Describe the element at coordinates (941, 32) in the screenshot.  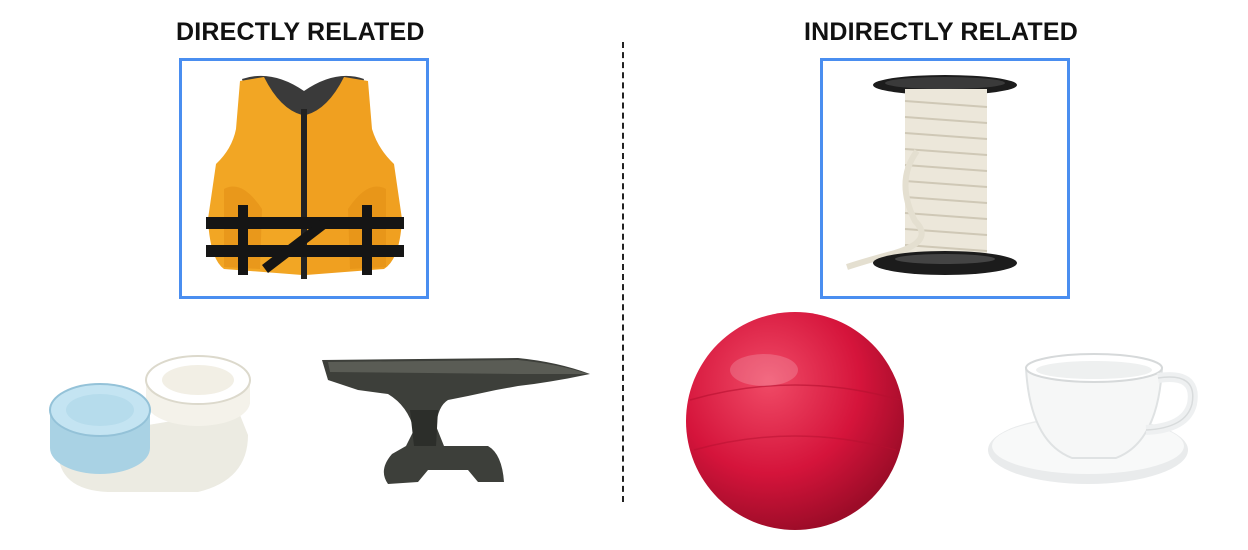
I see `indirectly-related-heading: INDIRECTLY RELATED` at that location.